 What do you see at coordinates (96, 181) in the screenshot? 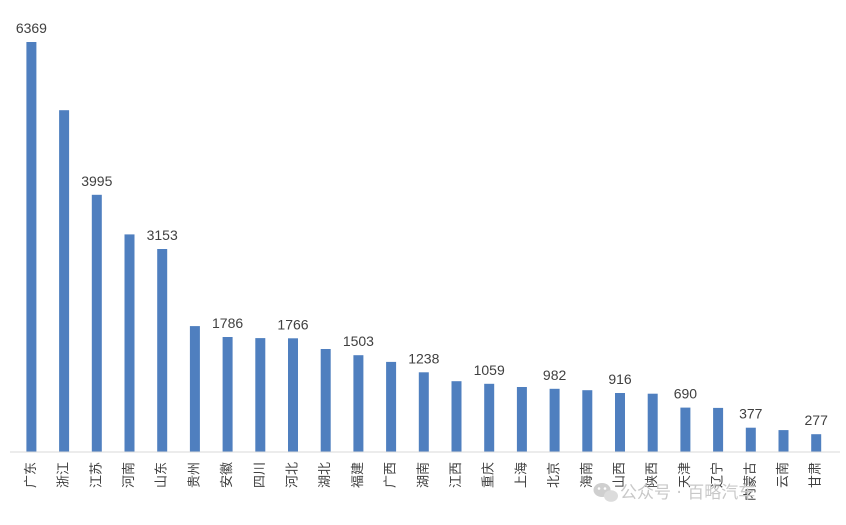
I see `data-label-2: 3995` at bounding box center [96, 181].